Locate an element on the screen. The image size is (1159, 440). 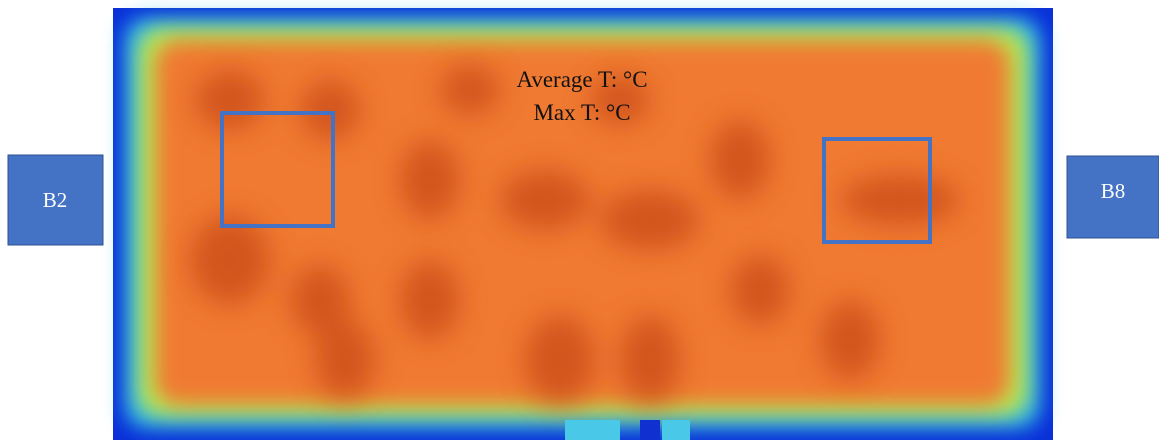
annotation: Average T: °C is located at coordinates (581, 79).